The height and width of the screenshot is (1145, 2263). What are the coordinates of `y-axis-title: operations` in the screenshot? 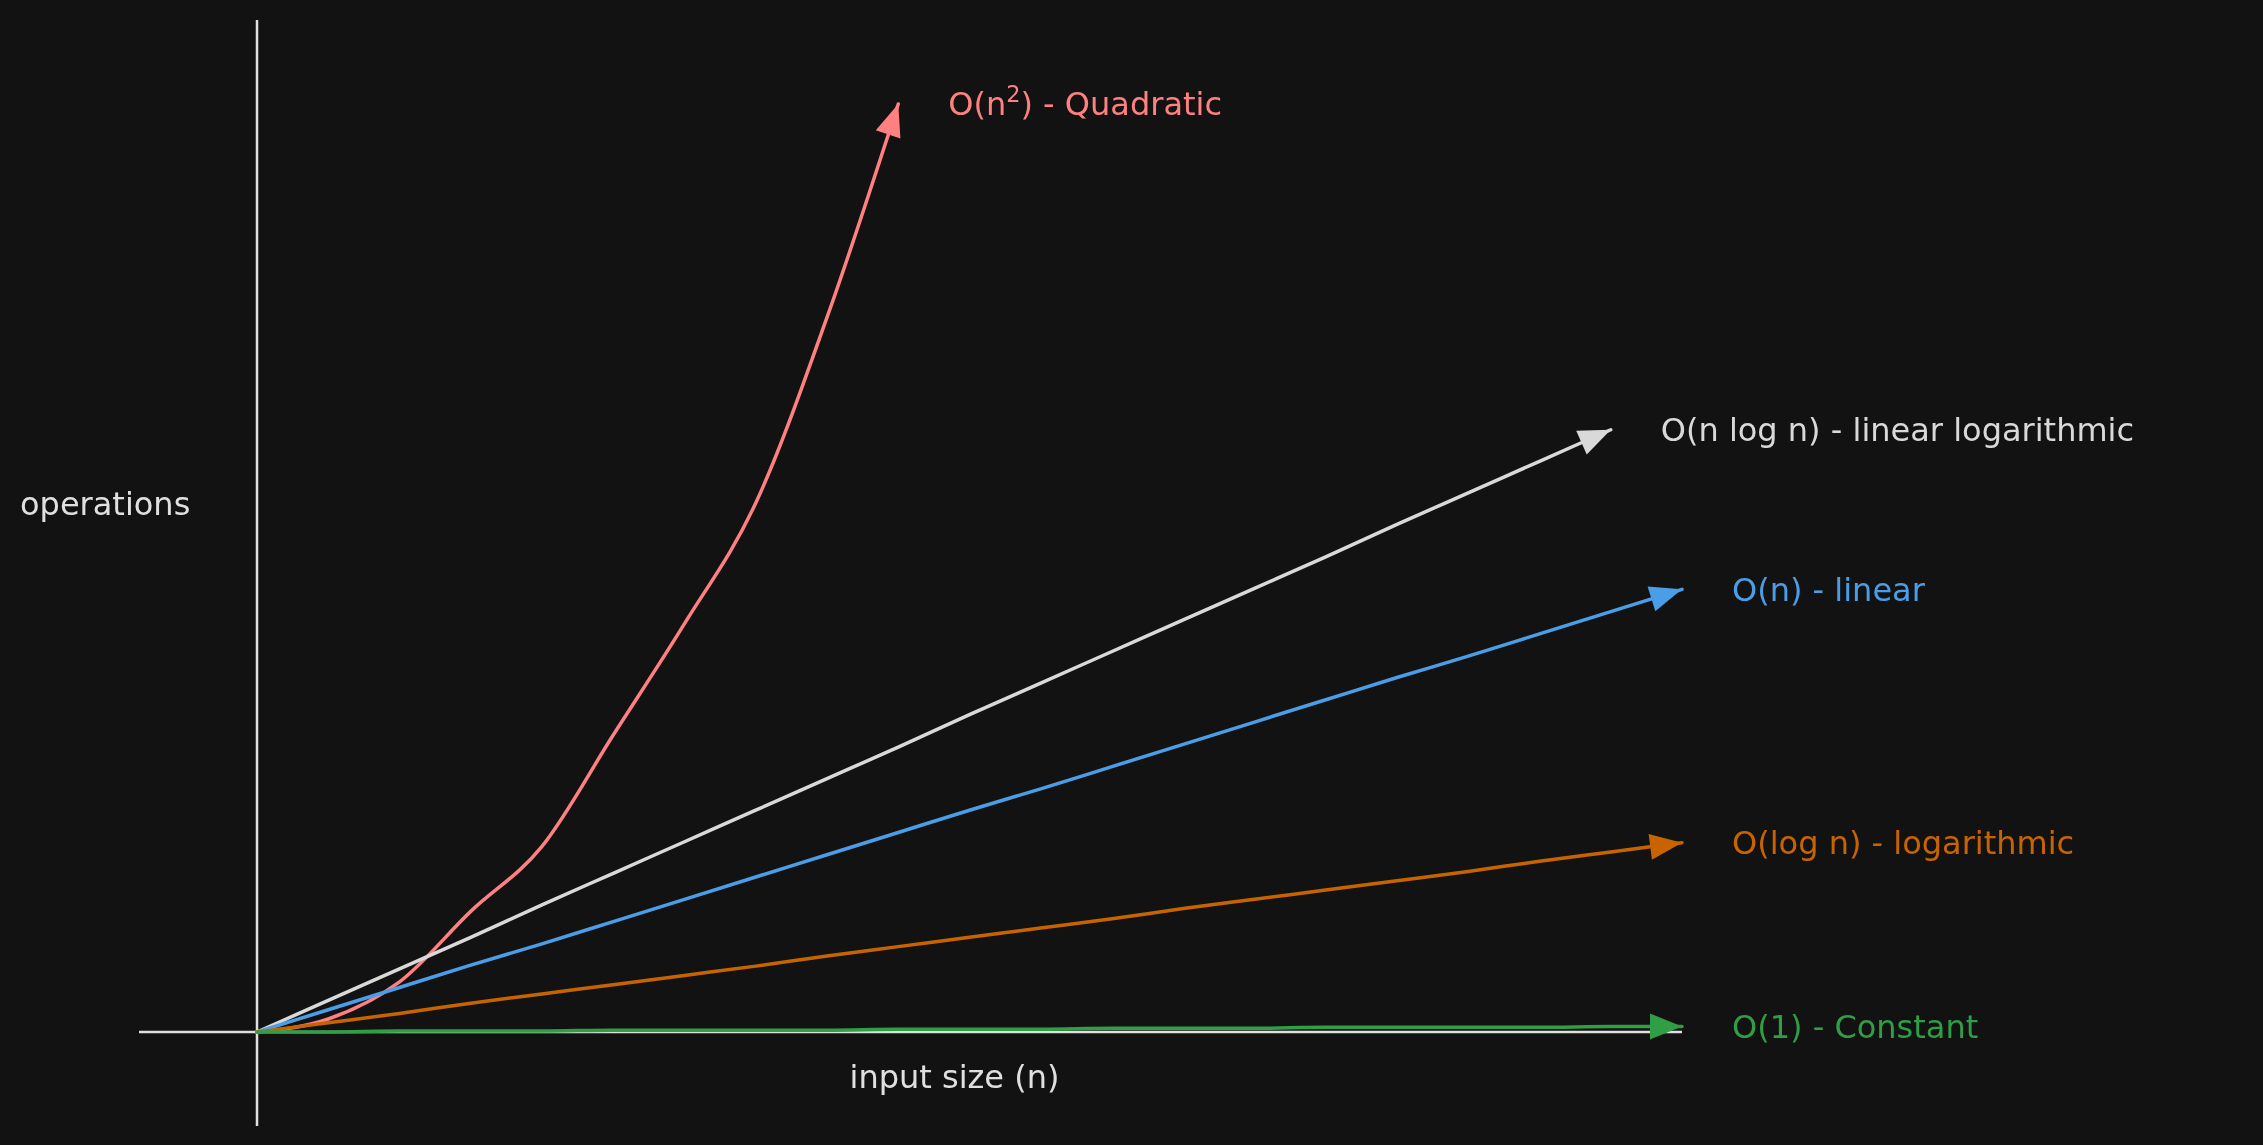 It's located at (105, 504).